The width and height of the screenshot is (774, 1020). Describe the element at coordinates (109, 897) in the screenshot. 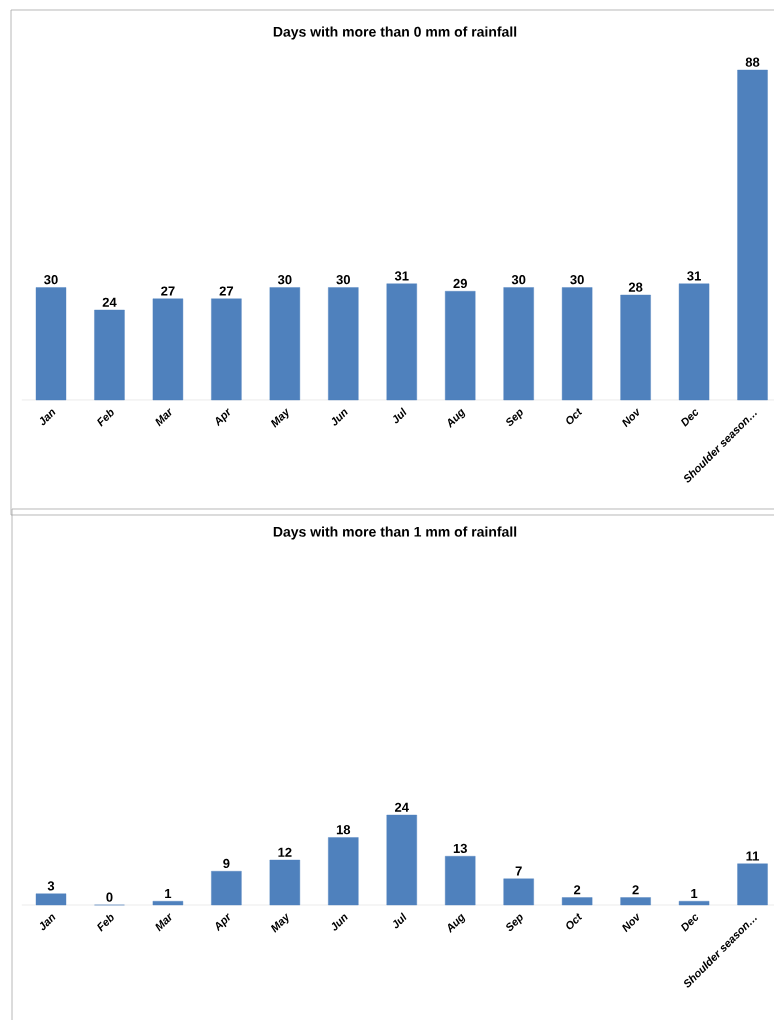

I see `data-label: 0` at that location.